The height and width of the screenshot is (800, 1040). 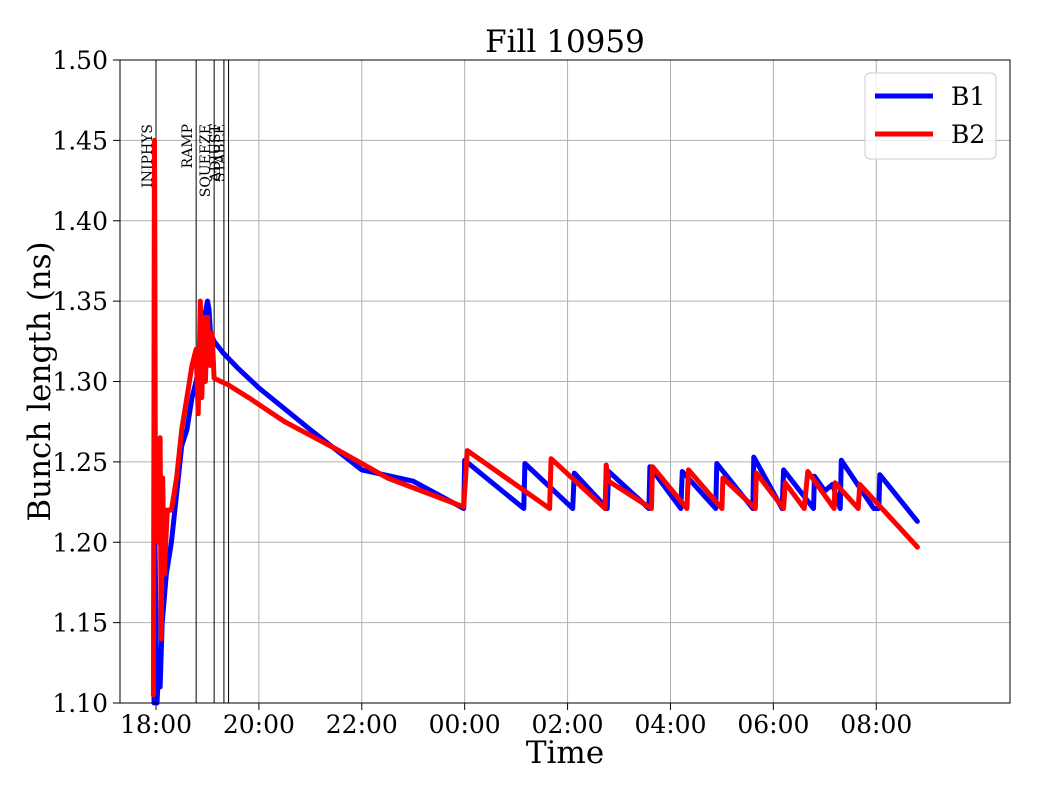 What do you see at coordinates (188, 146) in the screenshot?
I see `phase-label: RAMP` at bounding box center [188, 146].